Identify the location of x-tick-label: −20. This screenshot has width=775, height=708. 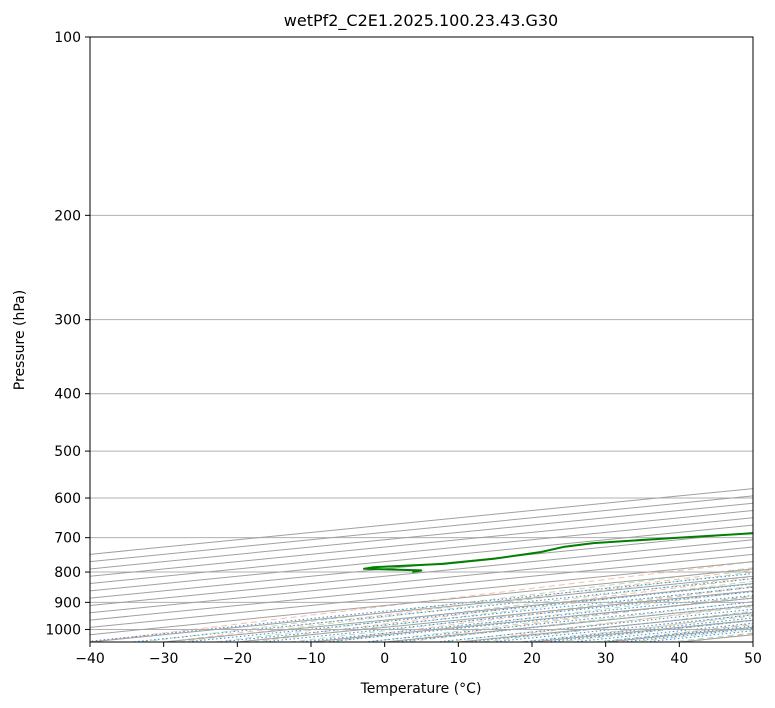
(238, 659).